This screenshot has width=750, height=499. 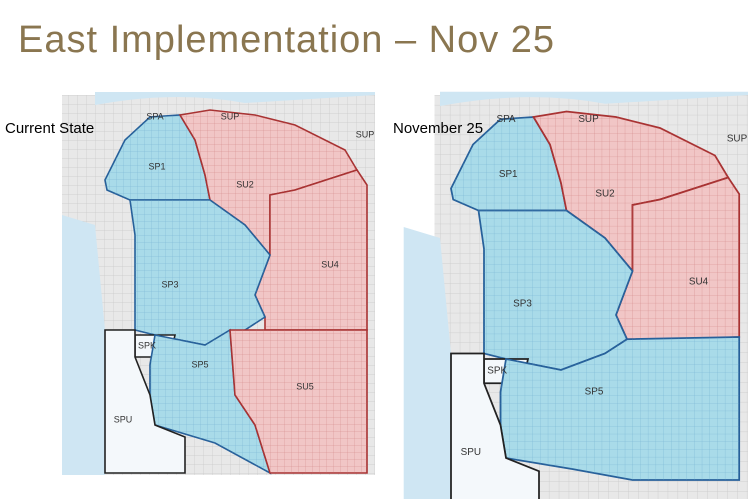 I want to click on map-caption: November 25, so click(x=438, y=128).